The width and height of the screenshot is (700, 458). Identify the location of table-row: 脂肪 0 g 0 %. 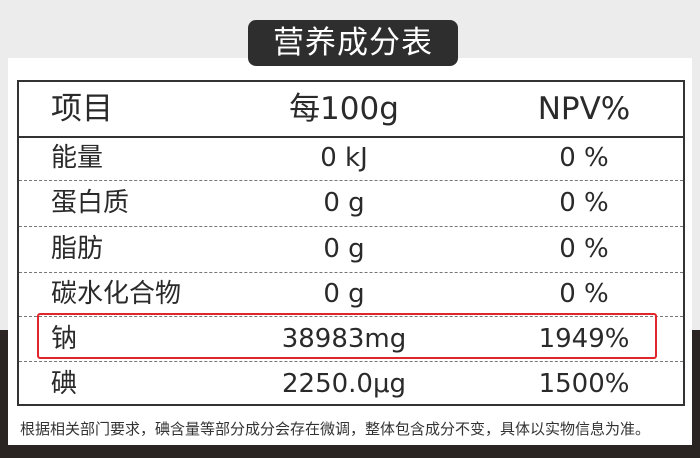
(351, 250).